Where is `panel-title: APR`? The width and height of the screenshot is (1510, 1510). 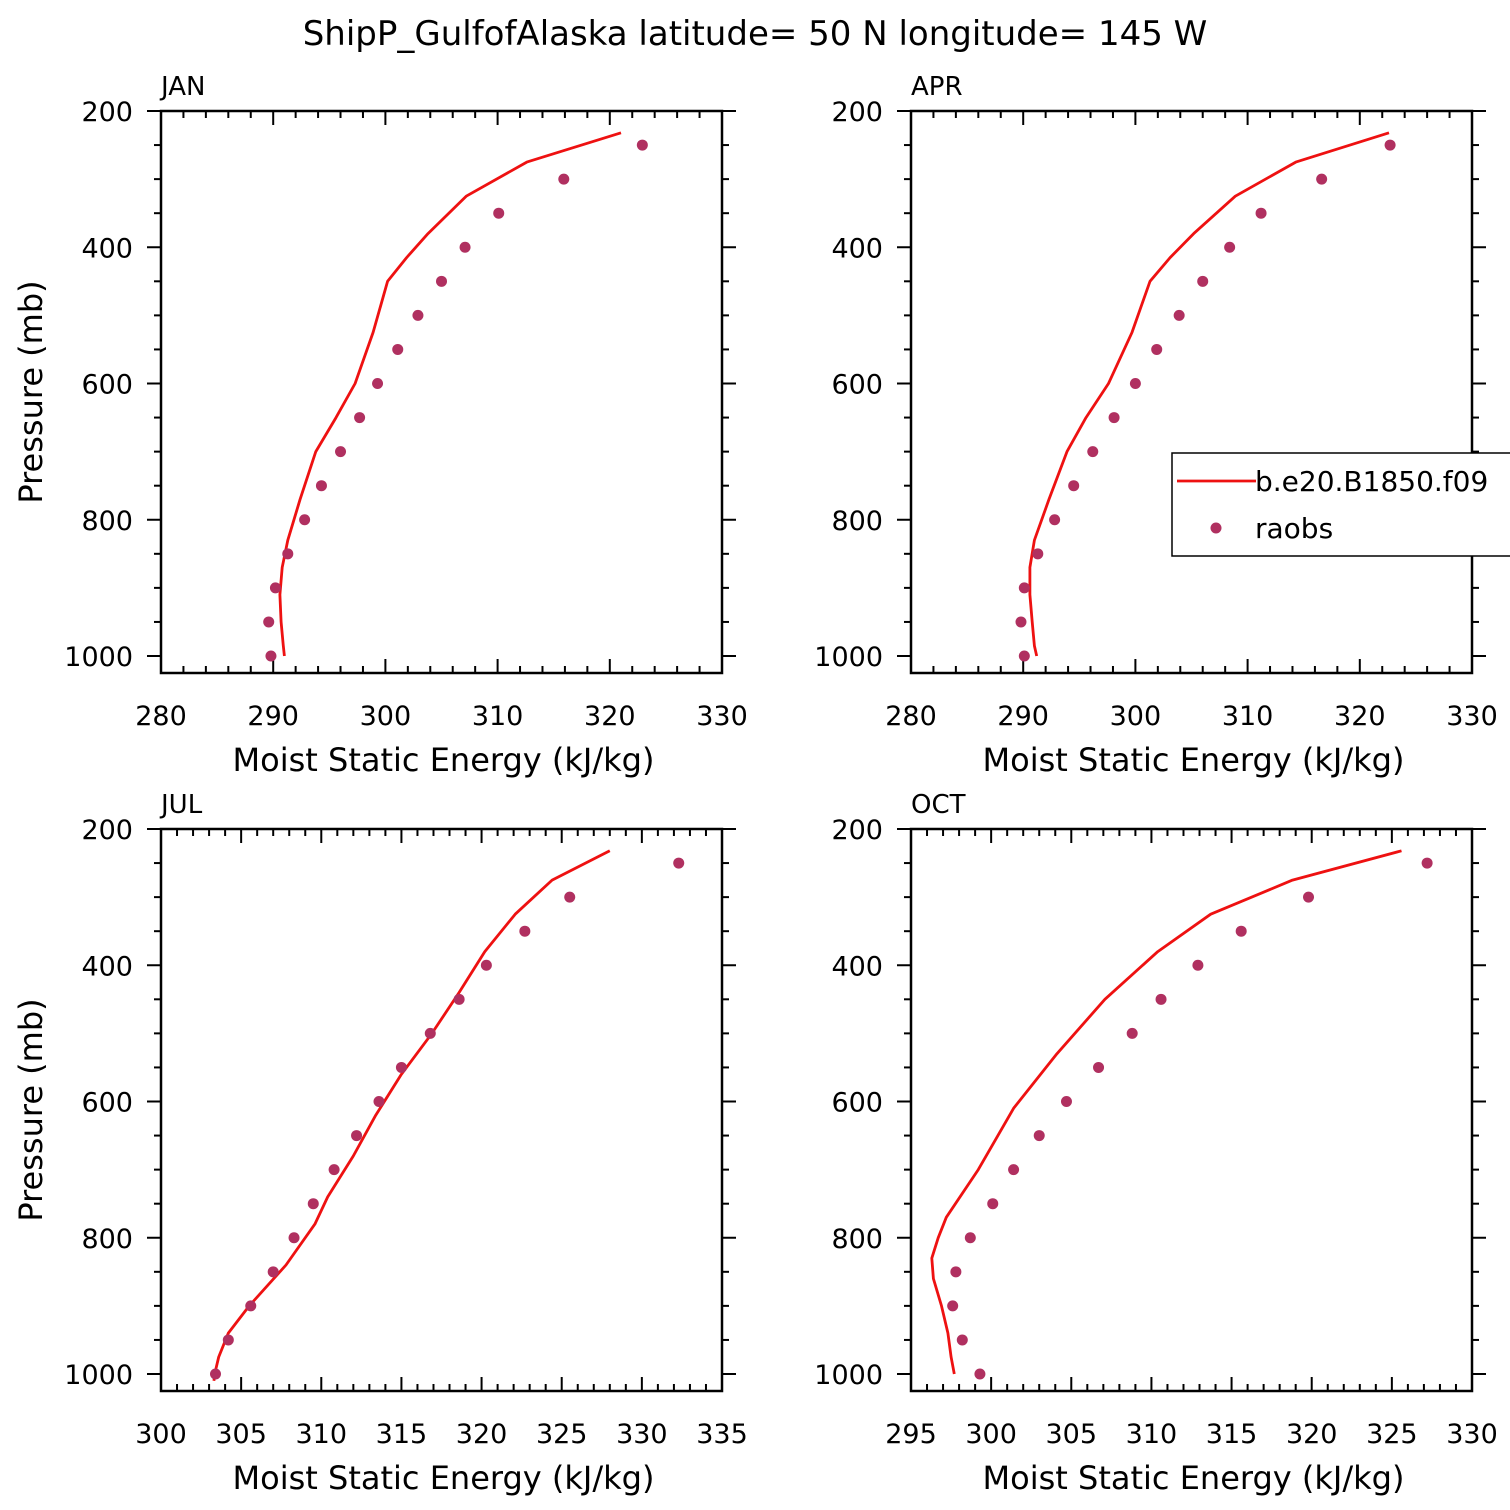
panel-title: APR is located at coordinates (937, 87).